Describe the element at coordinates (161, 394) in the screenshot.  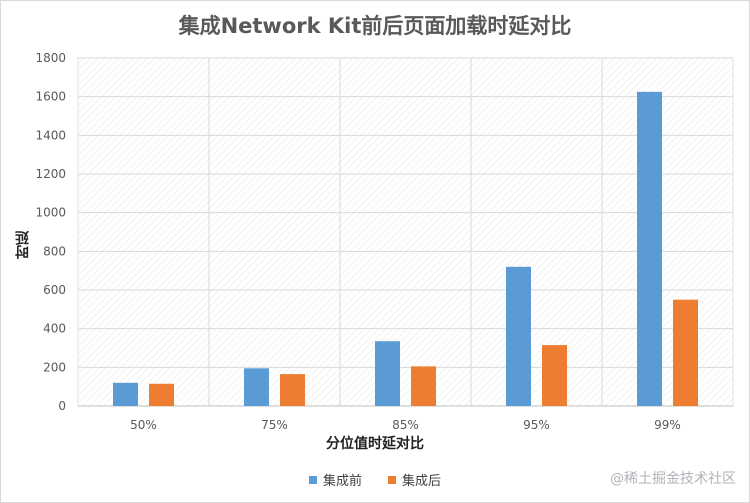
I see `bar-series-2-50pct` at that location.